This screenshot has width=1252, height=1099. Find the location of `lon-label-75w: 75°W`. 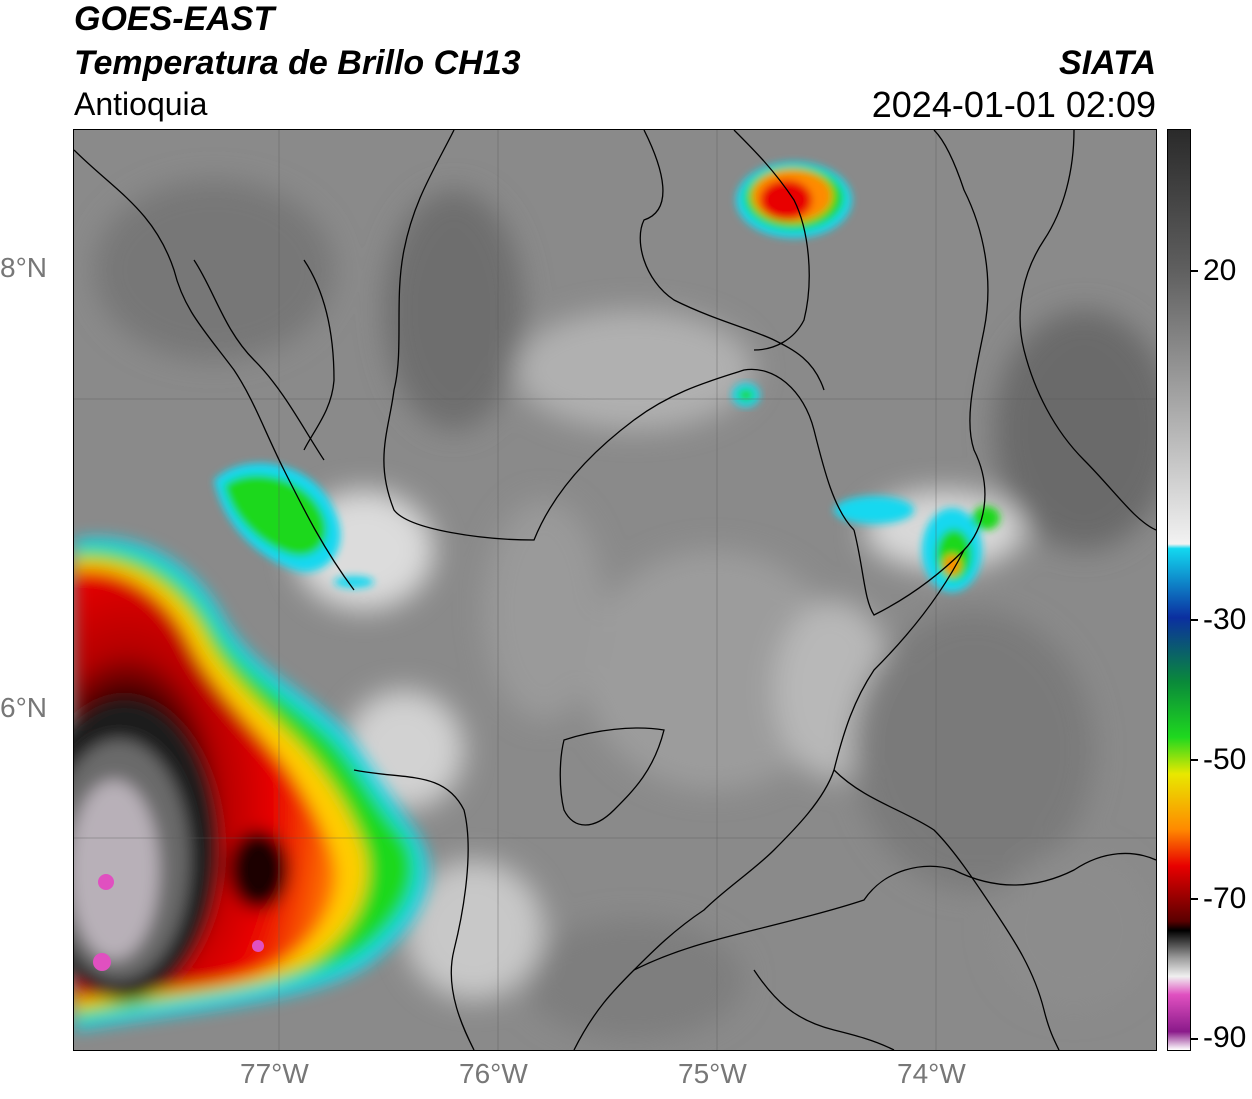

lon-label-75w: 75°W is located at coordinates (712, 1073).